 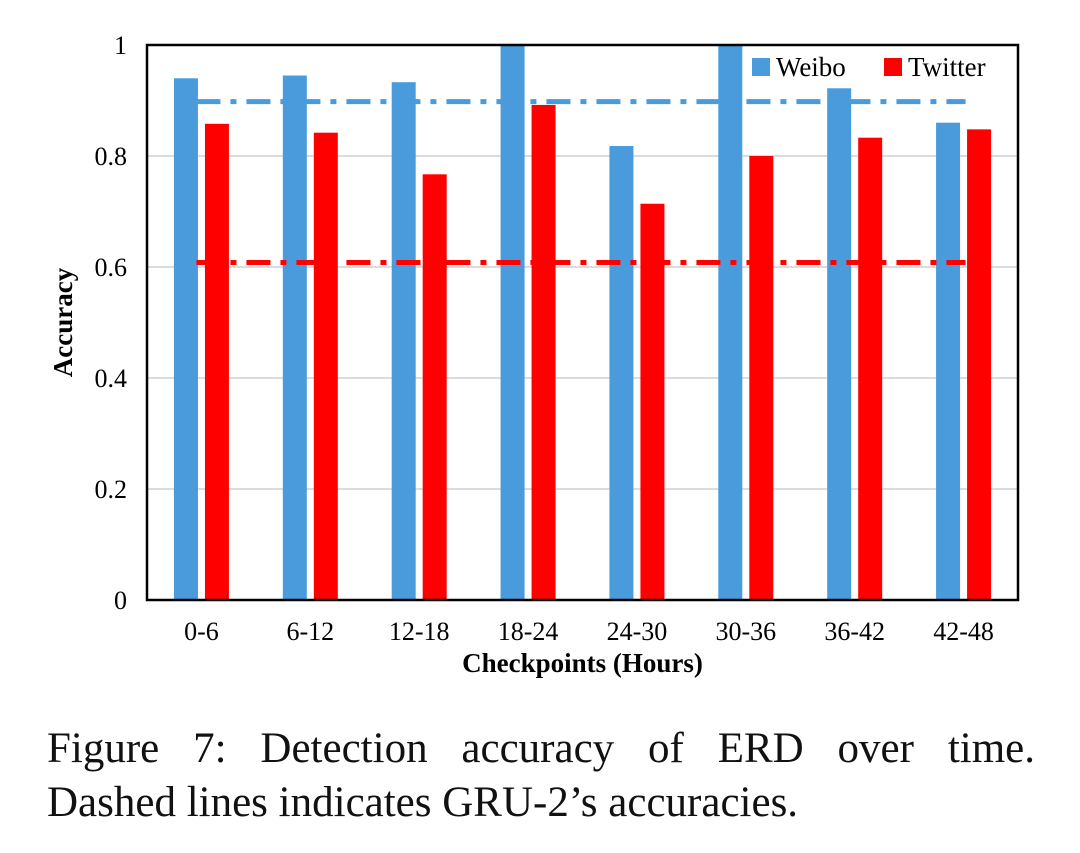 What do you see at coordinates (745, 631) in the screenshot?
I see `x-tick-label: 30-36` at bounding box center [745, 631].